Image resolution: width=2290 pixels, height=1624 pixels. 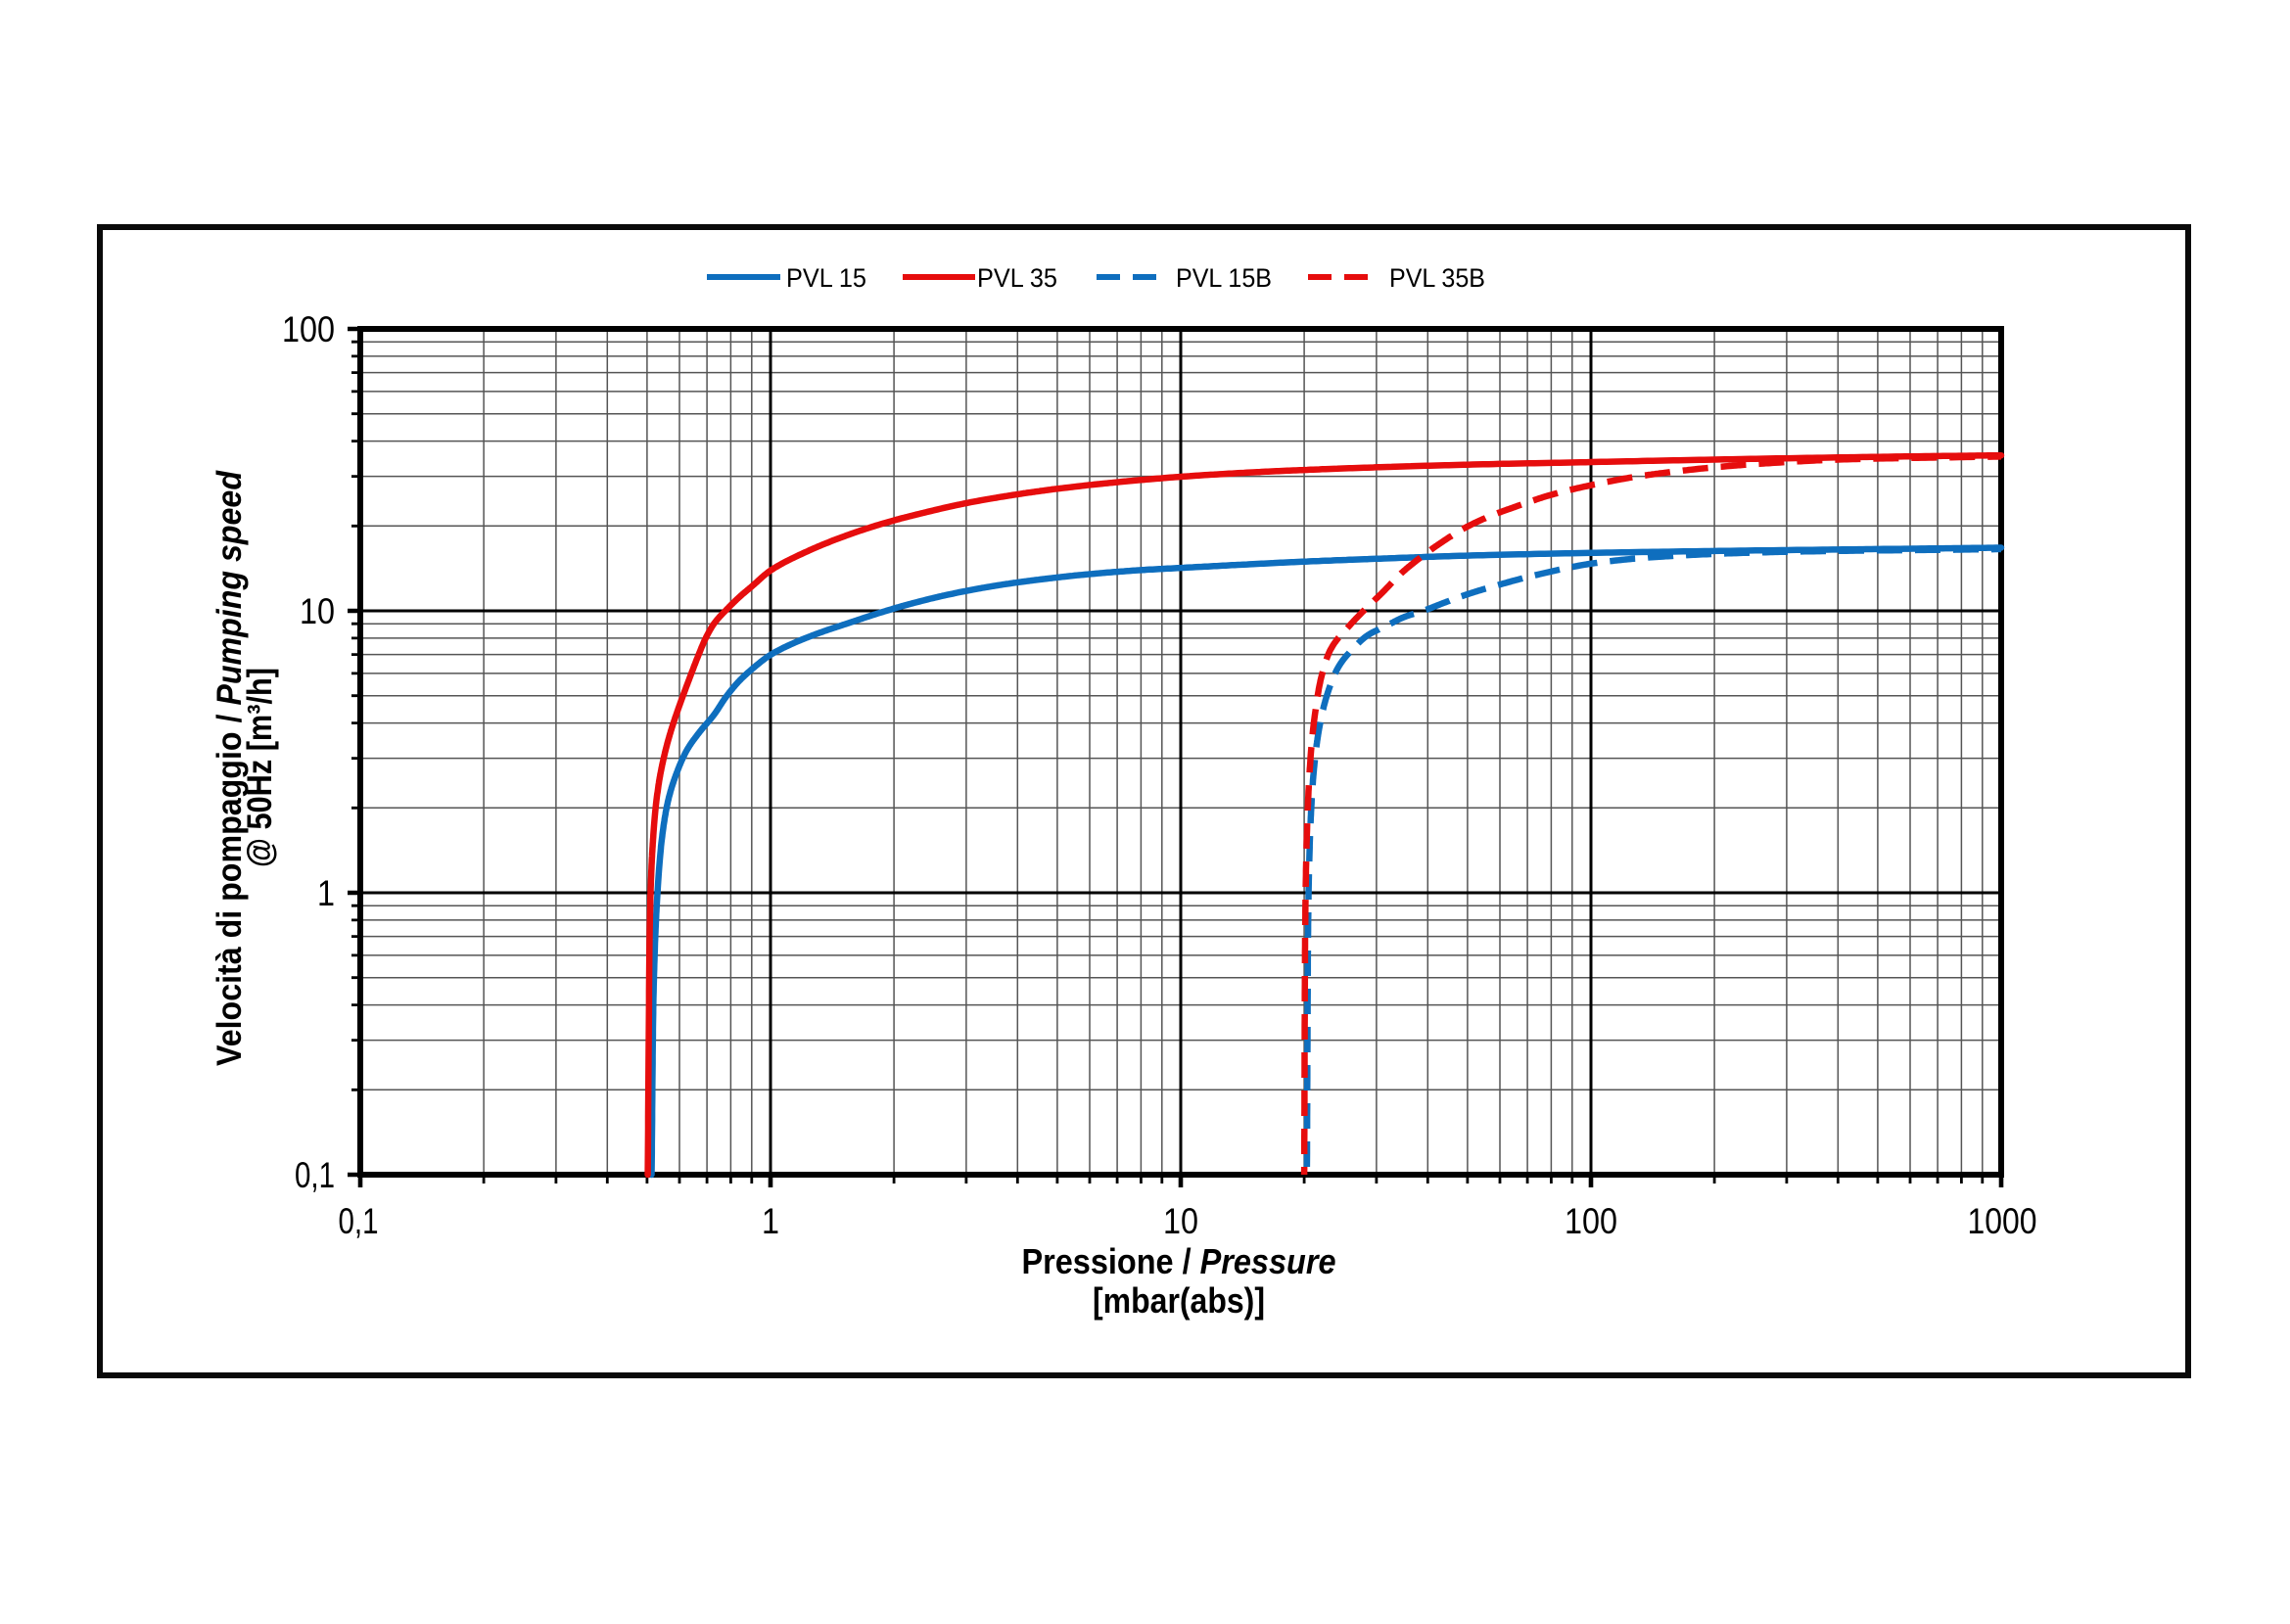 What do you see at coordinates (1437, 278) in the screenshot?
I see `svg-text: PVL 35B` at bounding box center [1437, 278].